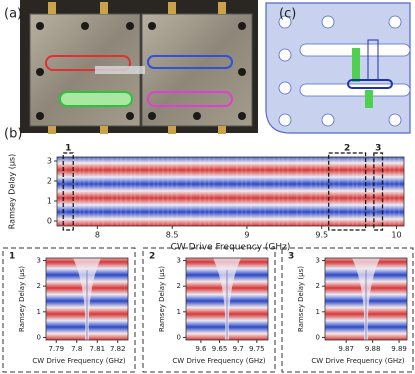  I want to click on x-tick-label: 9.89, so click(399, 349).